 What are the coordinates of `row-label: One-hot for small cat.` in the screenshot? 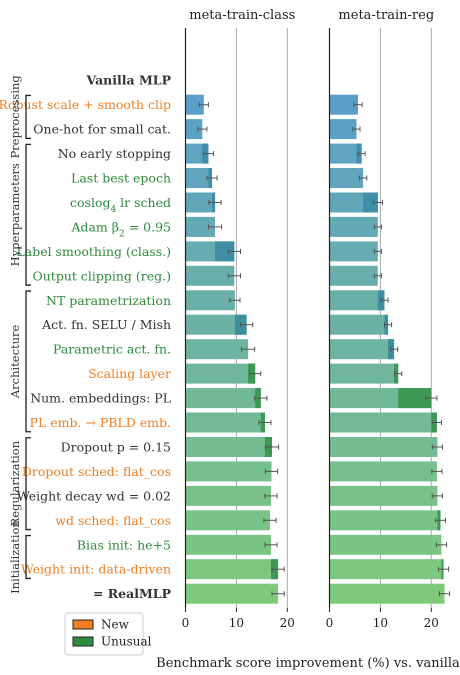 It's located at (102, 129).